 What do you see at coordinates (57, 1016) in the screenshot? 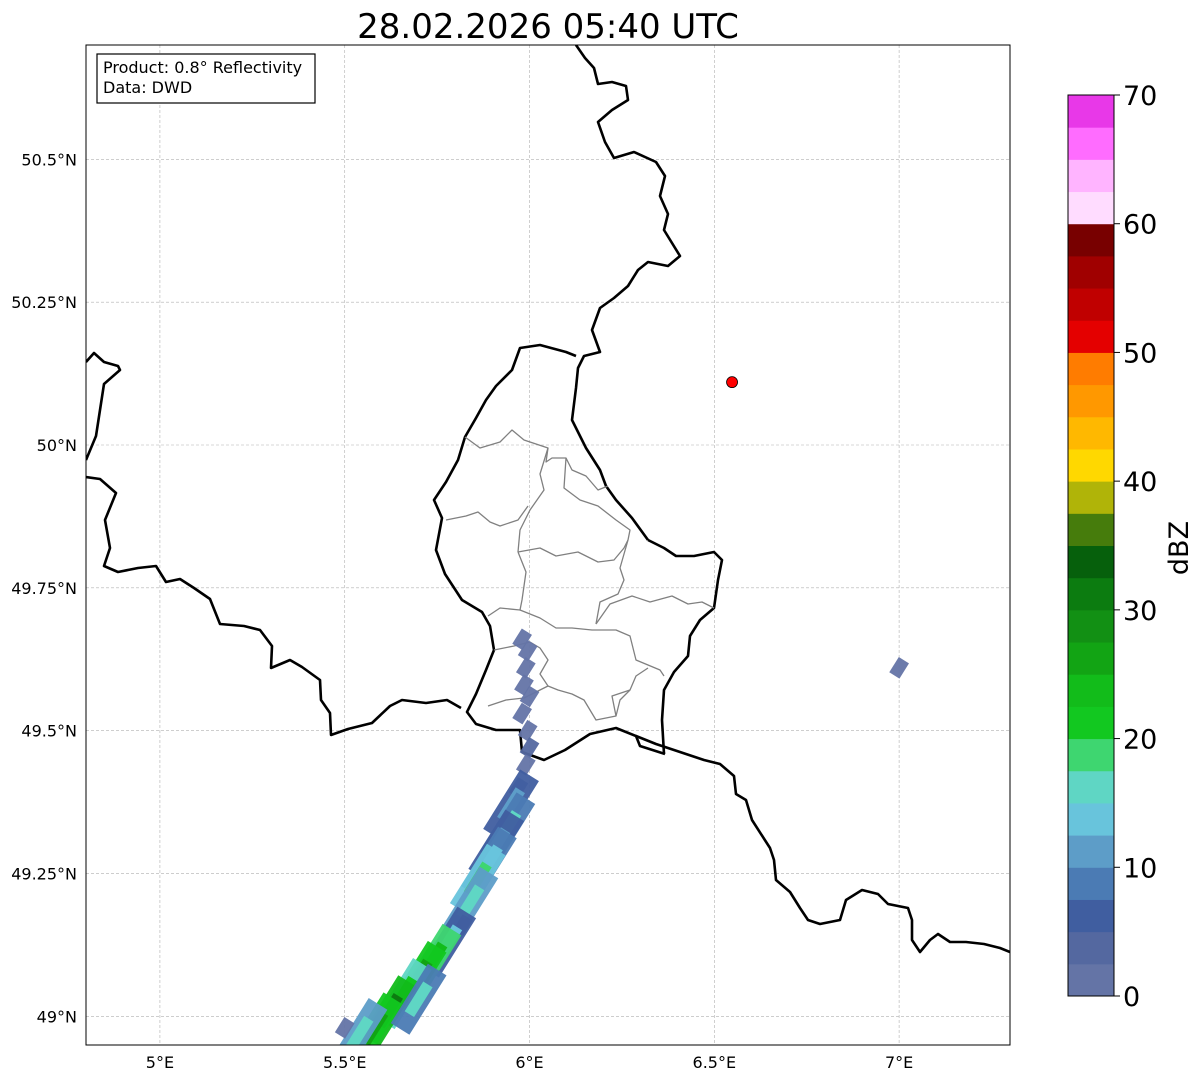
I see `y-tick-label: 49°N` at bounding box center [57, 1016].